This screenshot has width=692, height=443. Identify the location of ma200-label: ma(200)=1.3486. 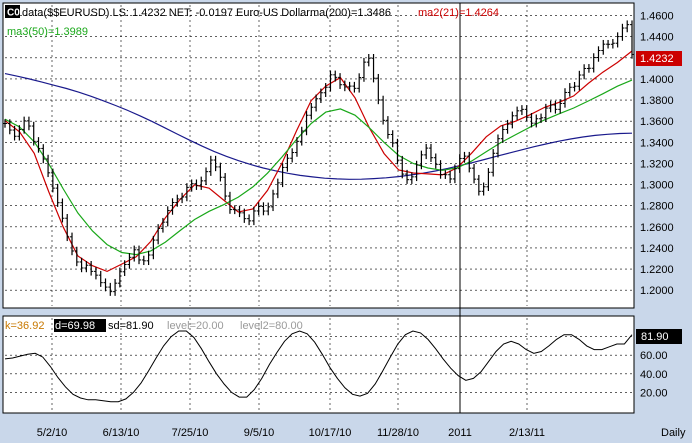
(350, 13).